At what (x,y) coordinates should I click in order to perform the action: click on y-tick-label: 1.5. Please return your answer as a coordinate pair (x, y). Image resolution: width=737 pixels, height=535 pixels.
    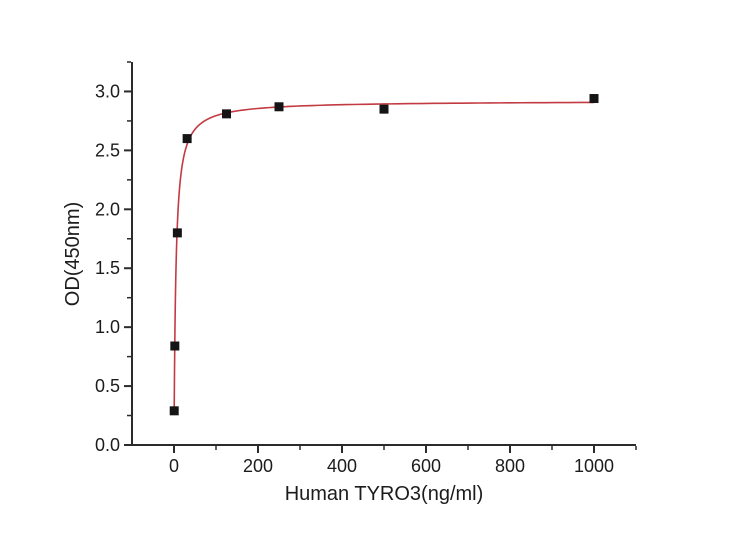
    Looking at the image, I should click on (107, 268).